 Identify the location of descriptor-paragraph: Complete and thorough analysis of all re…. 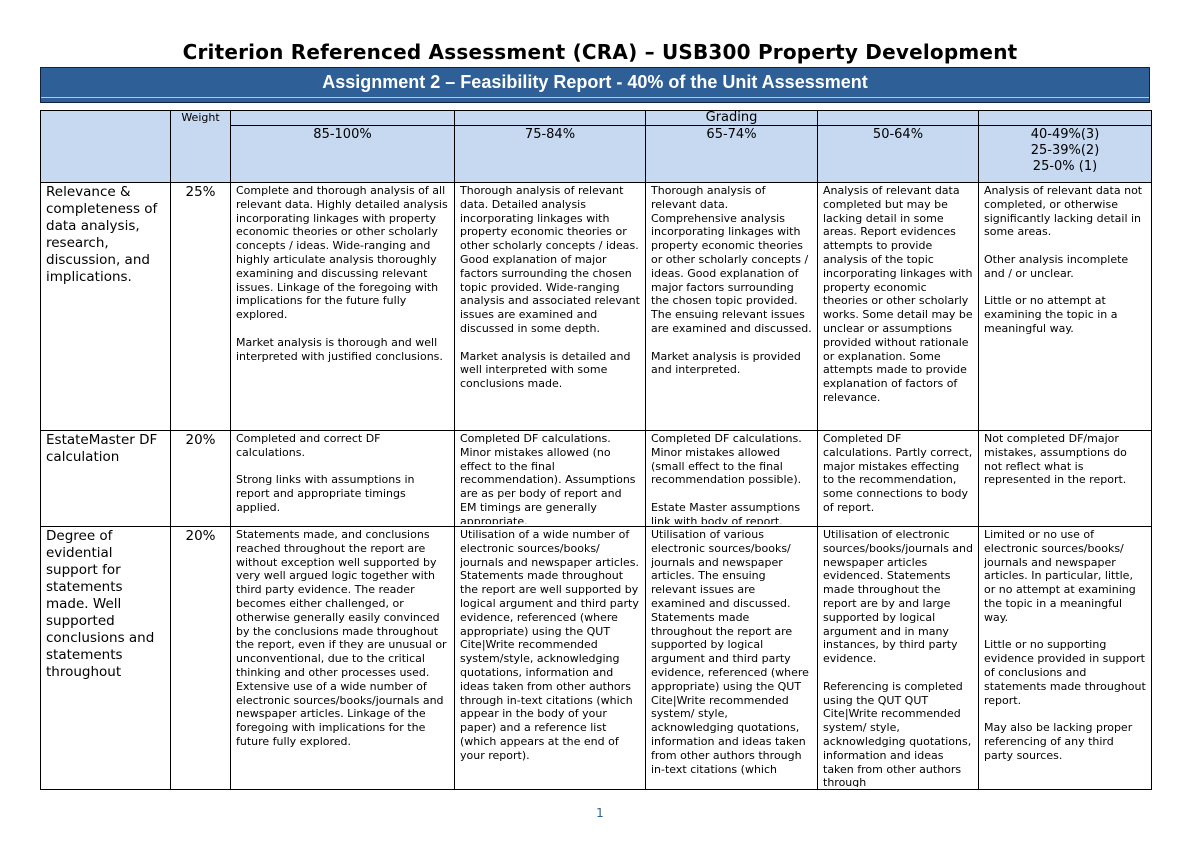
(342, 253).